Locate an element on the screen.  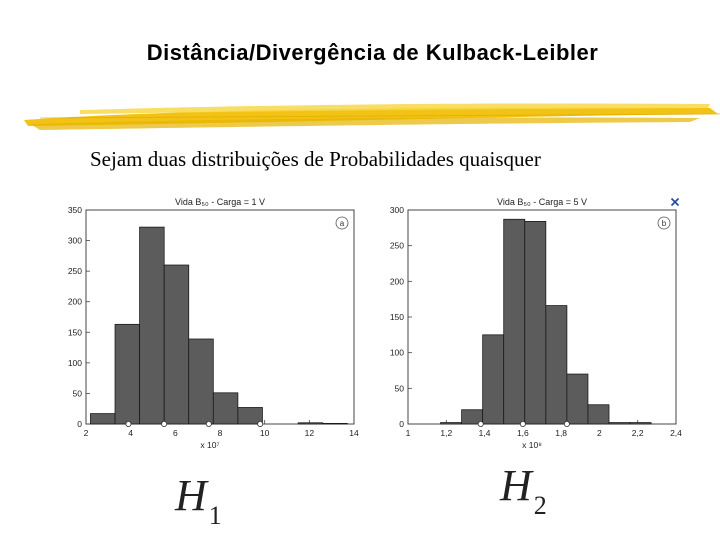
h1-subscript: 1 is located at coordinates (215, 515).